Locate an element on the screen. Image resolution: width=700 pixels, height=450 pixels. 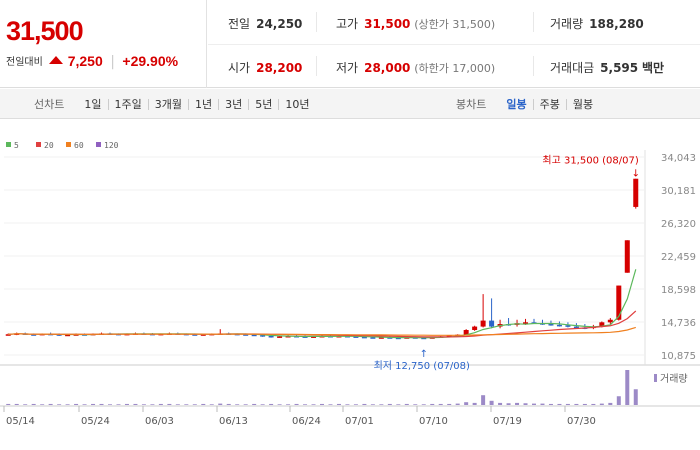
x-tick-label: 07/10 is located at coordinates (433, 421).